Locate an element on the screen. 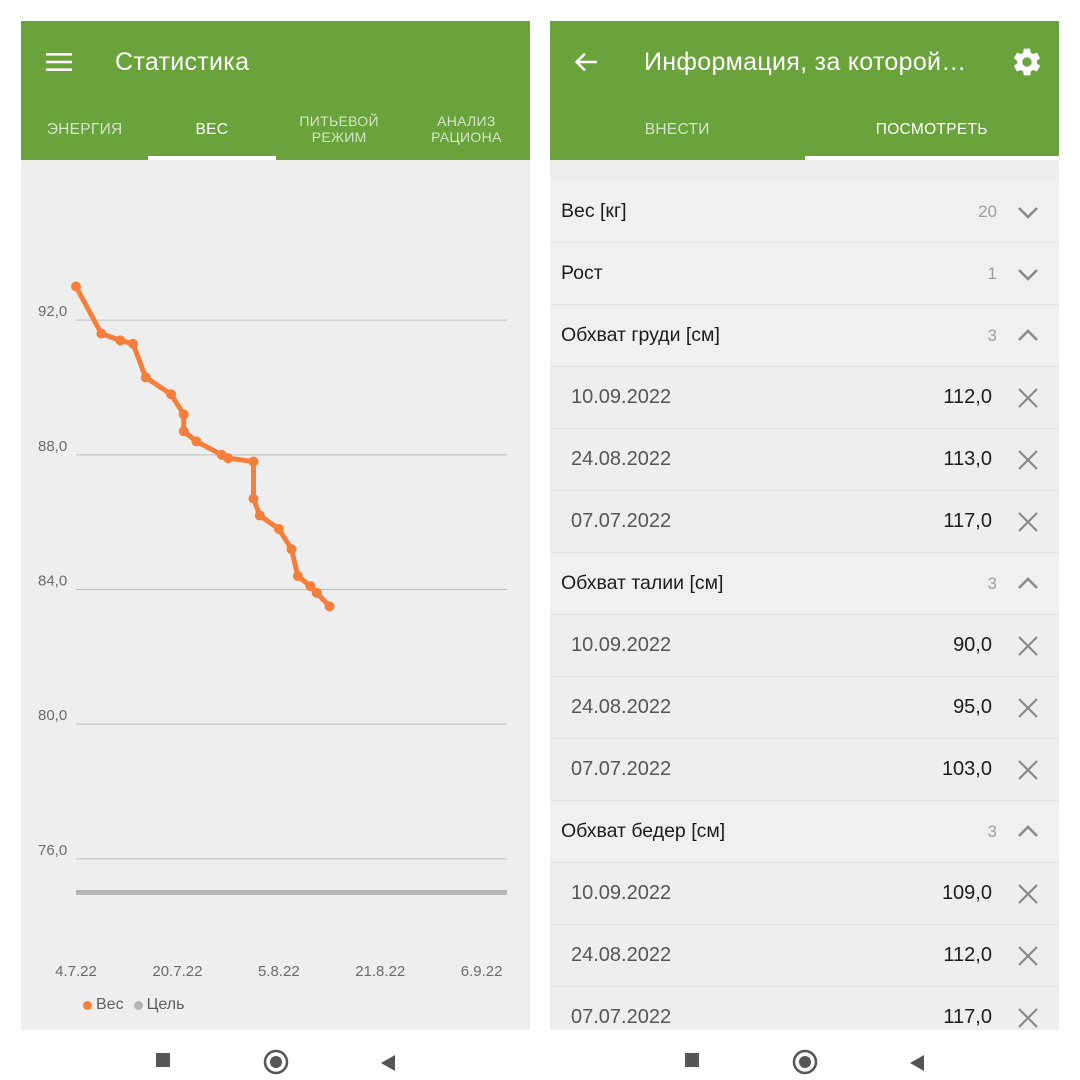 Image resolution: width=1080 pixels, height=1080 pixels. legend-dot-weight is located at coordinates (87, 1005).